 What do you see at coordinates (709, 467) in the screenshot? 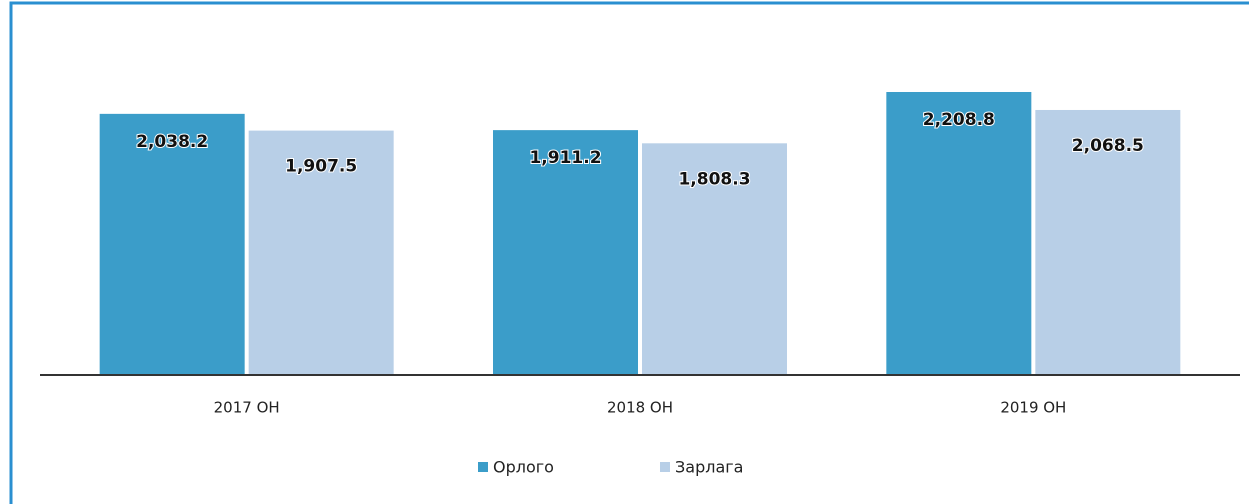
I see `legend-label: Зарлага` at bounding box center [709, 467].